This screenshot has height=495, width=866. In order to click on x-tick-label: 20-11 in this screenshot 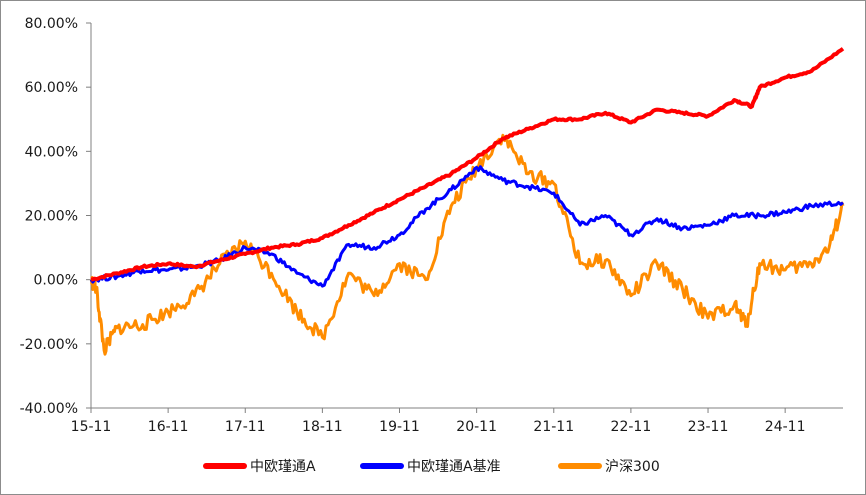, I will do `click(476, 427)`.